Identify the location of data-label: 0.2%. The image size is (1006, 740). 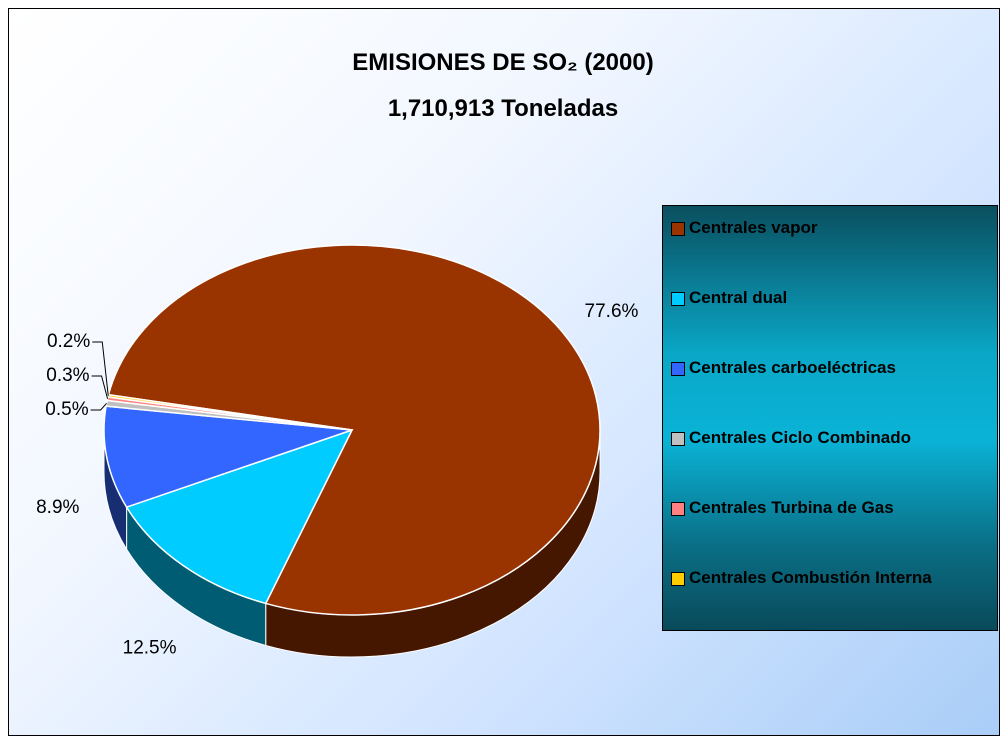
(68, 341).